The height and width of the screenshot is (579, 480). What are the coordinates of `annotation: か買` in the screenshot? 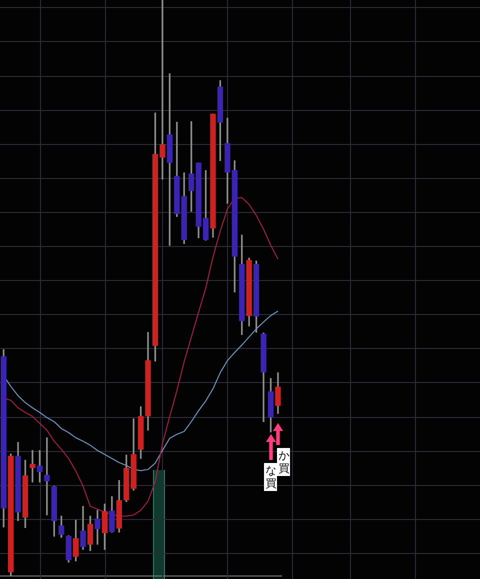 It's located at (283, 462).